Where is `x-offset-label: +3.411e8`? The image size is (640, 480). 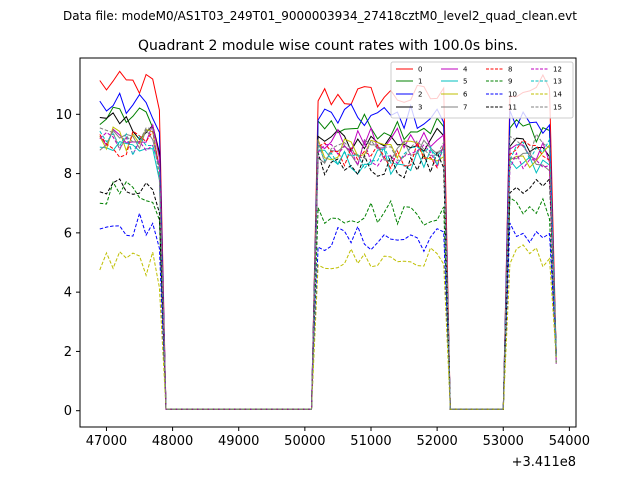
x-offset-label: +3.411e8 is located at coordinates (544, 462).